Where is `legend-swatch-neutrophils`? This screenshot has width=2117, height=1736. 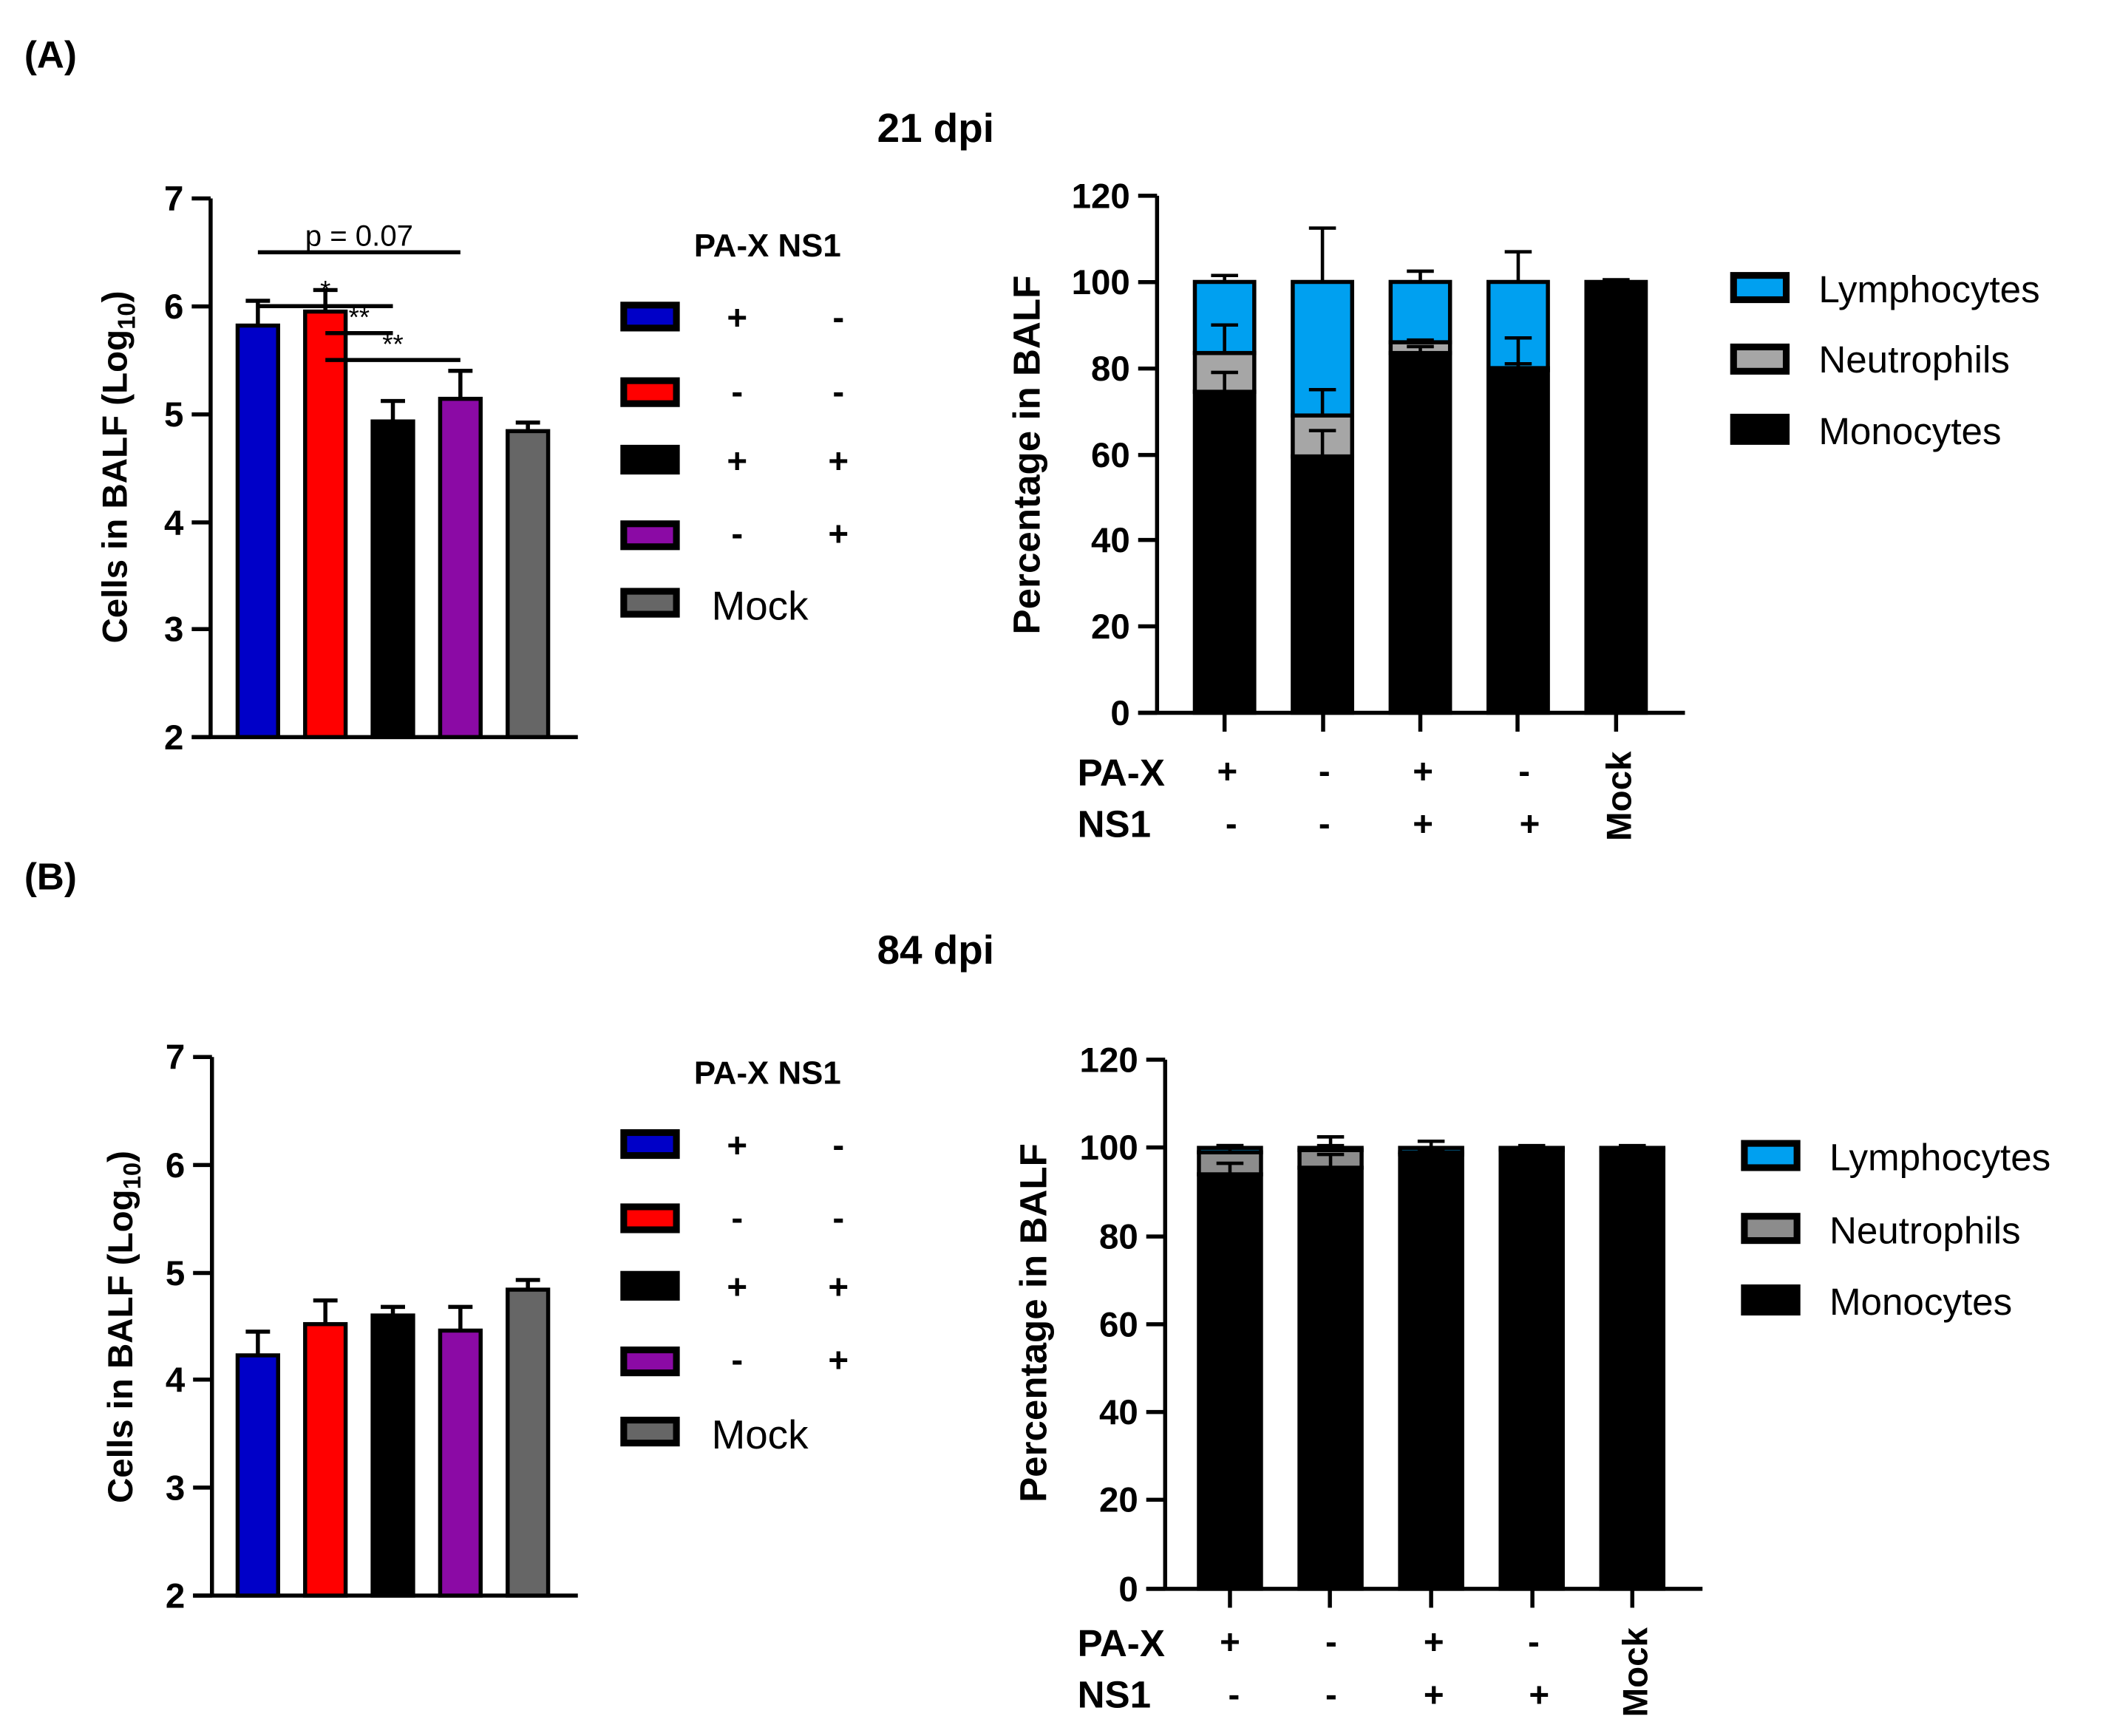 legend-swatch-neutrophils is located at coordinates (1760, 359).